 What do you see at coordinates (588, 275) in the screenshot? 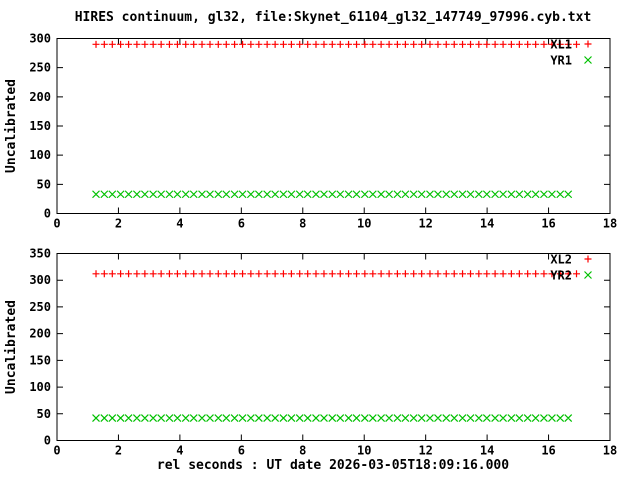
I see `legend-marker-yr2` at bounding box center [588, 275].